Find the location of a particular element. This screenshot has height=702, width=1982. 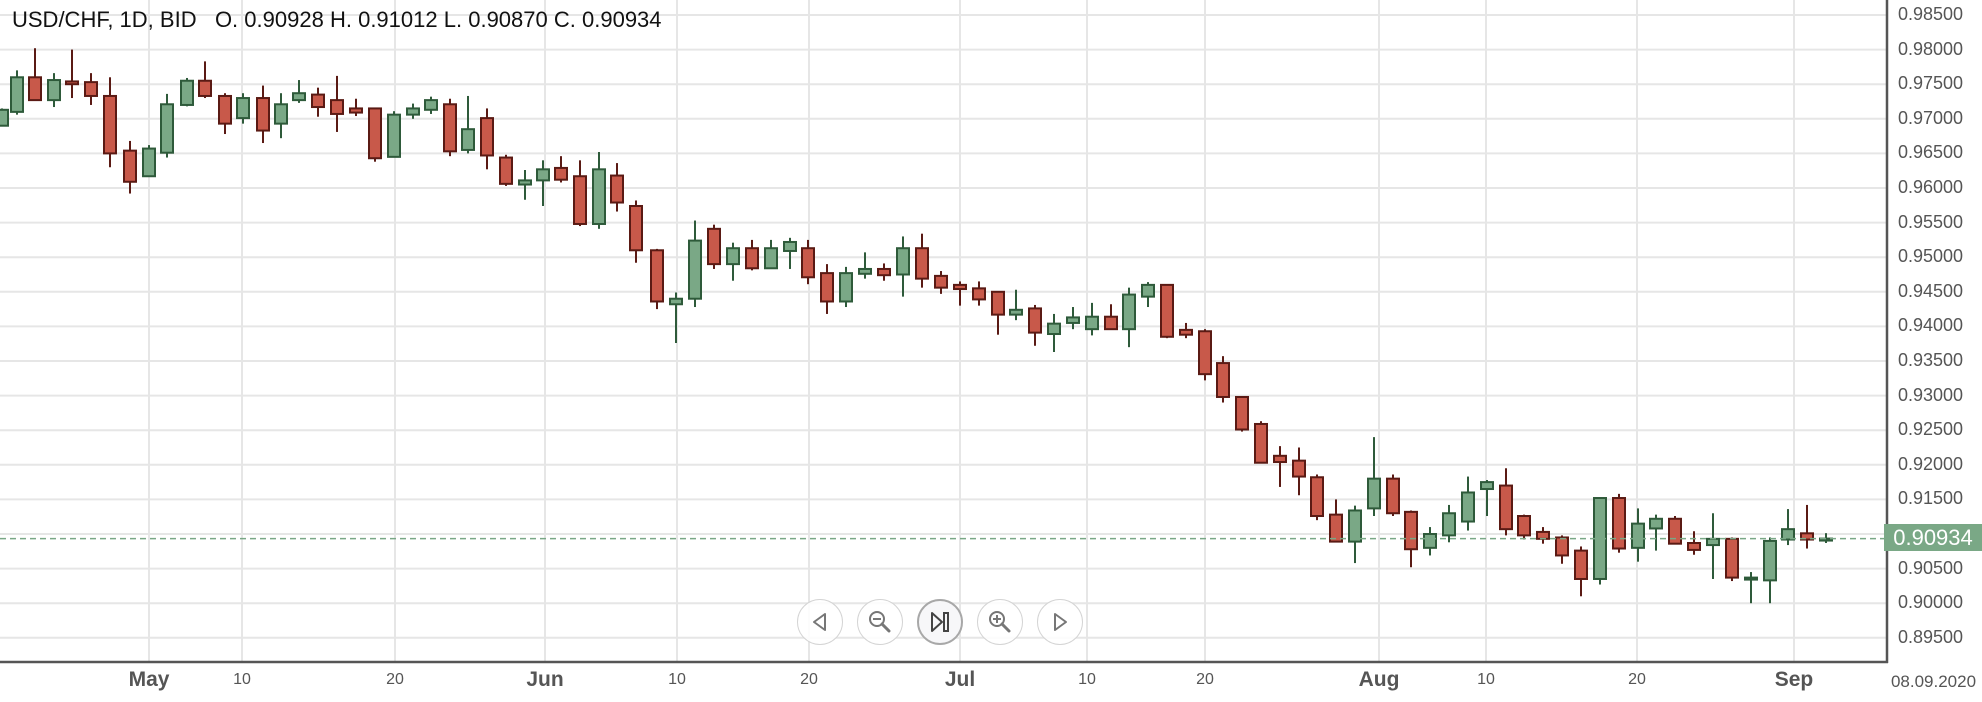

chart-navigation is located at coordinates (940, 622).